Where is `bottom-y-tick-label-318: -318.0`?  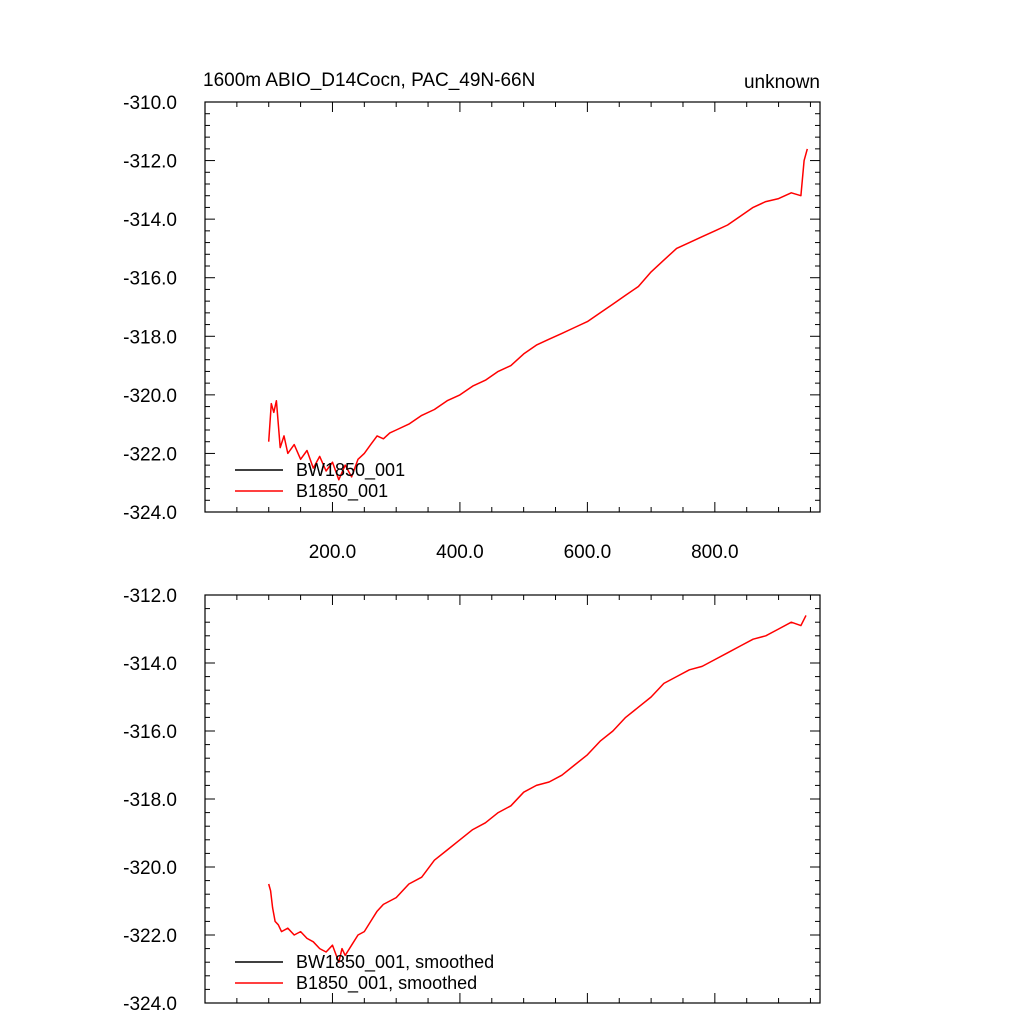
bottom-y-tick-label-318: -318.0 is located at coordinates (150, 800).